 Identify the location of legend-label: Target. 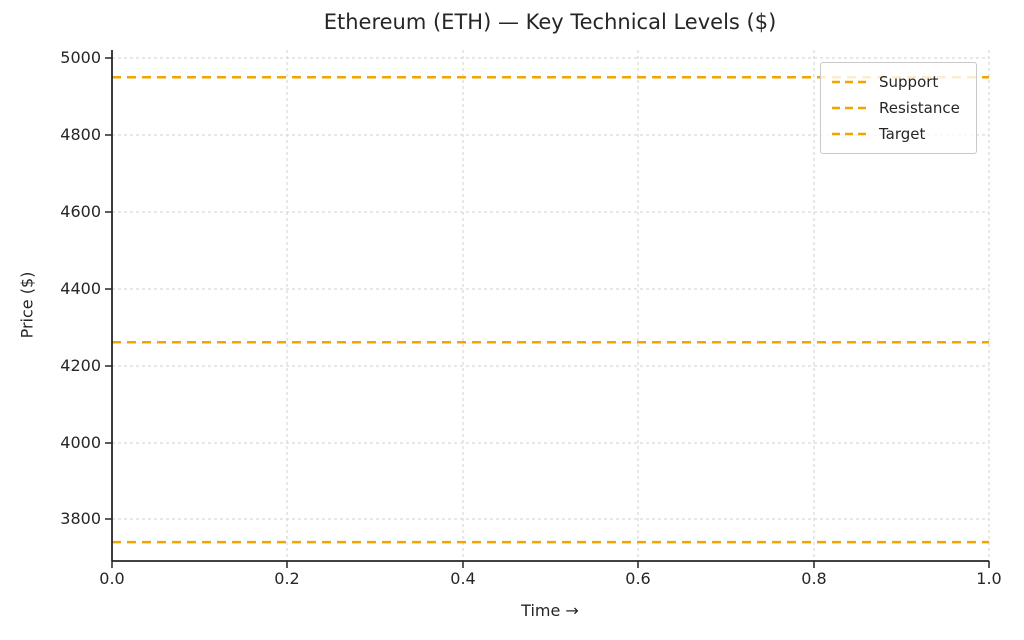
(902, 134).